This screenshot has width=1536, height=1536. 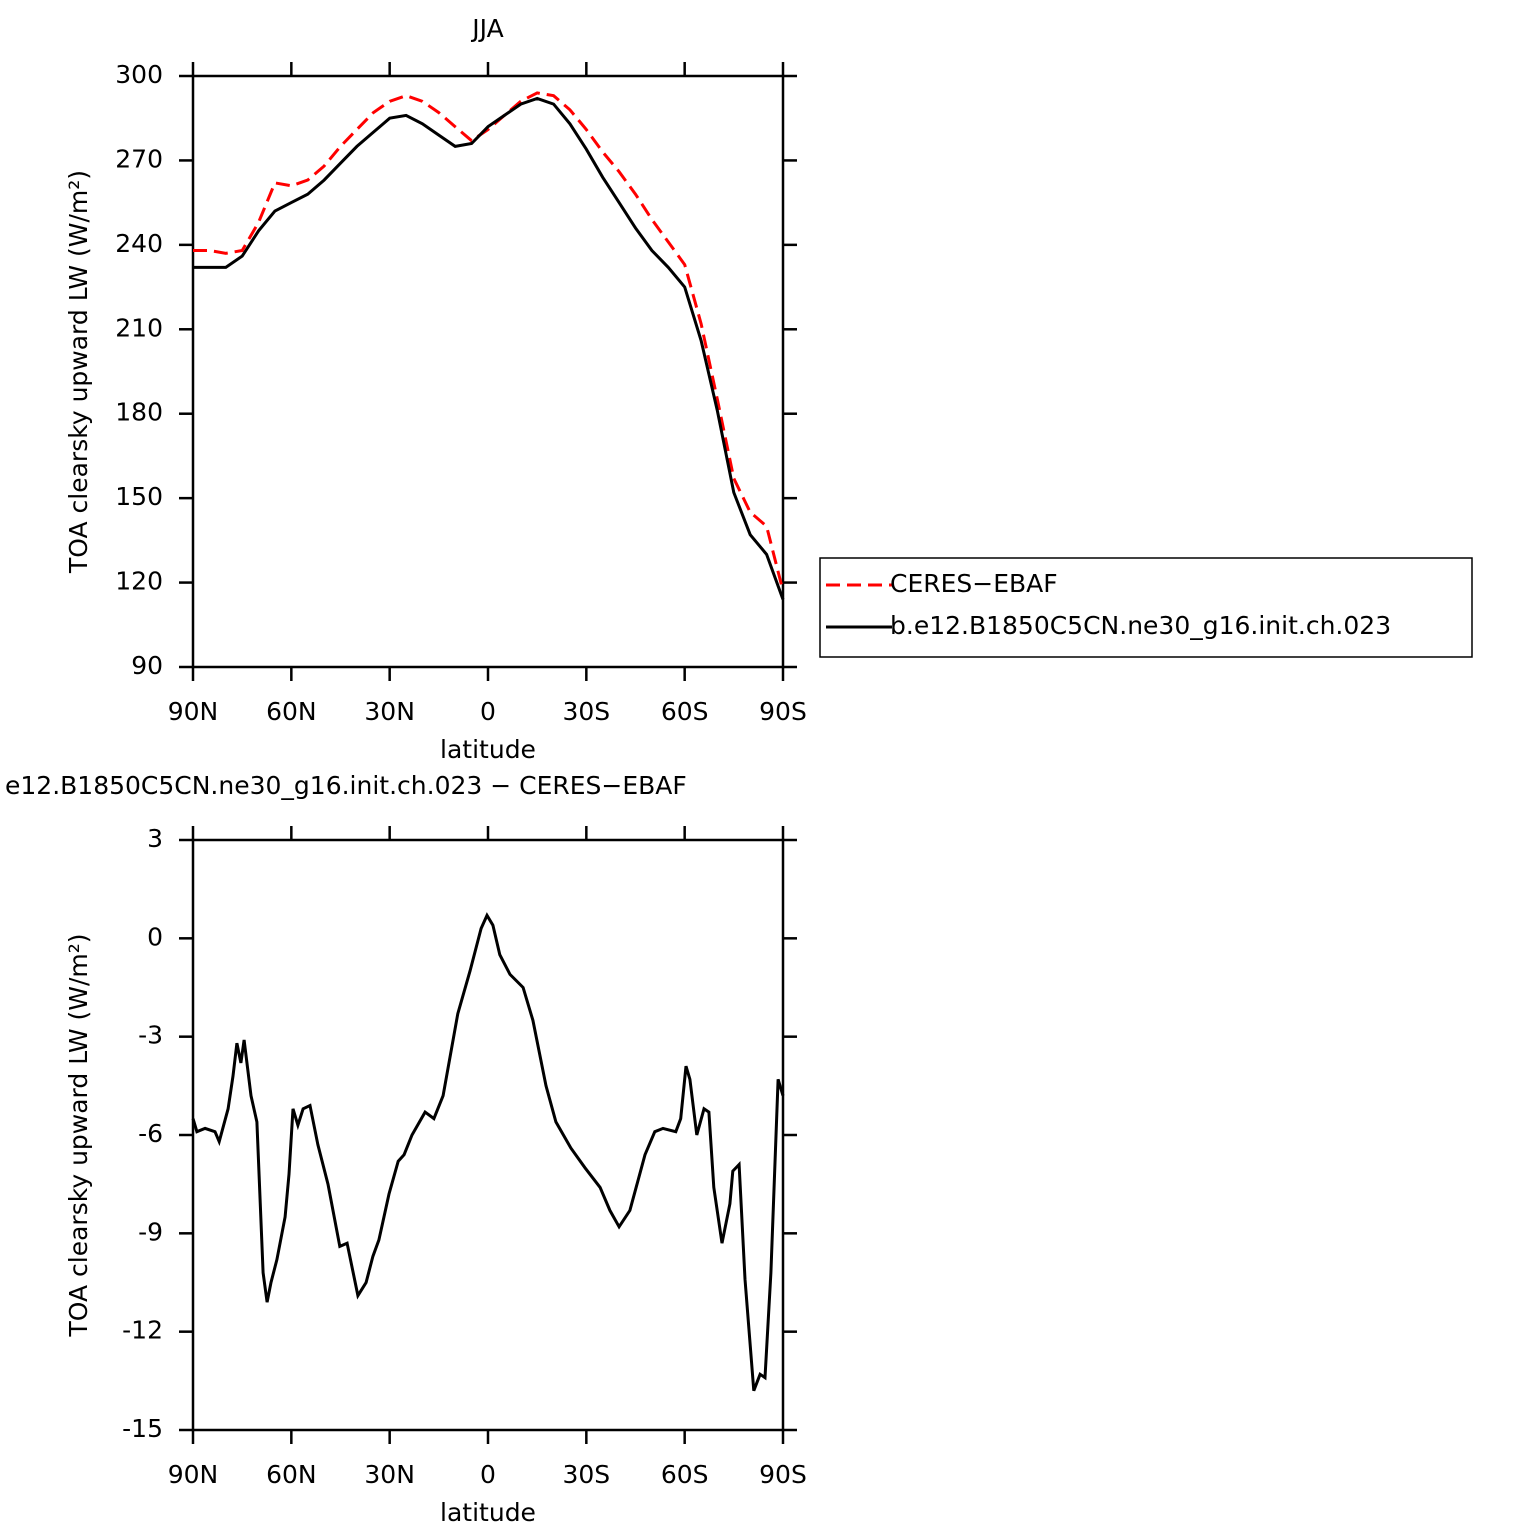 I want to click on y-tick-label: 90, so click(x=147, y=665).